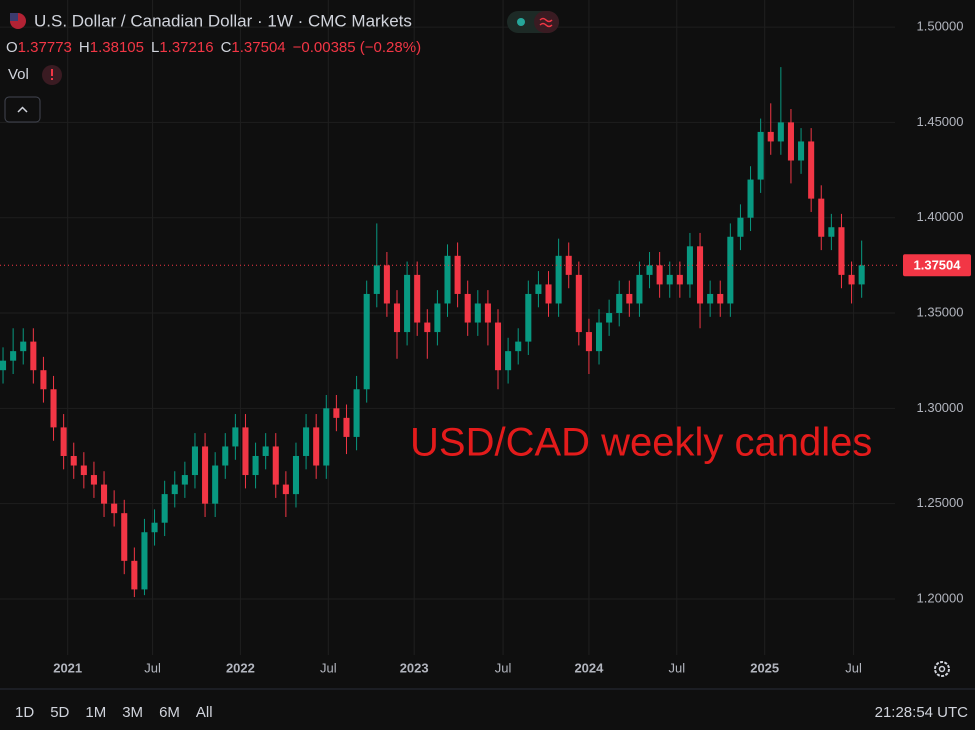  Describe the element at coordinates (240, 667) in the screenshot. I see `x-tick-label: 2022` at that location.